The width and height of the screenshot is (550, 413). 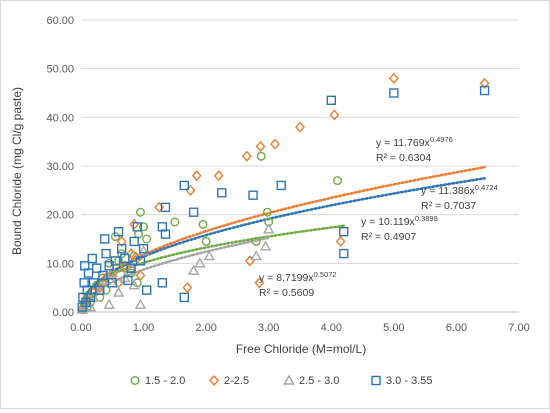 What do you see at coordinates (331, 328) in the screenshot?
I see `x-tick-label: 4.00` at bounding box center [331, 328].